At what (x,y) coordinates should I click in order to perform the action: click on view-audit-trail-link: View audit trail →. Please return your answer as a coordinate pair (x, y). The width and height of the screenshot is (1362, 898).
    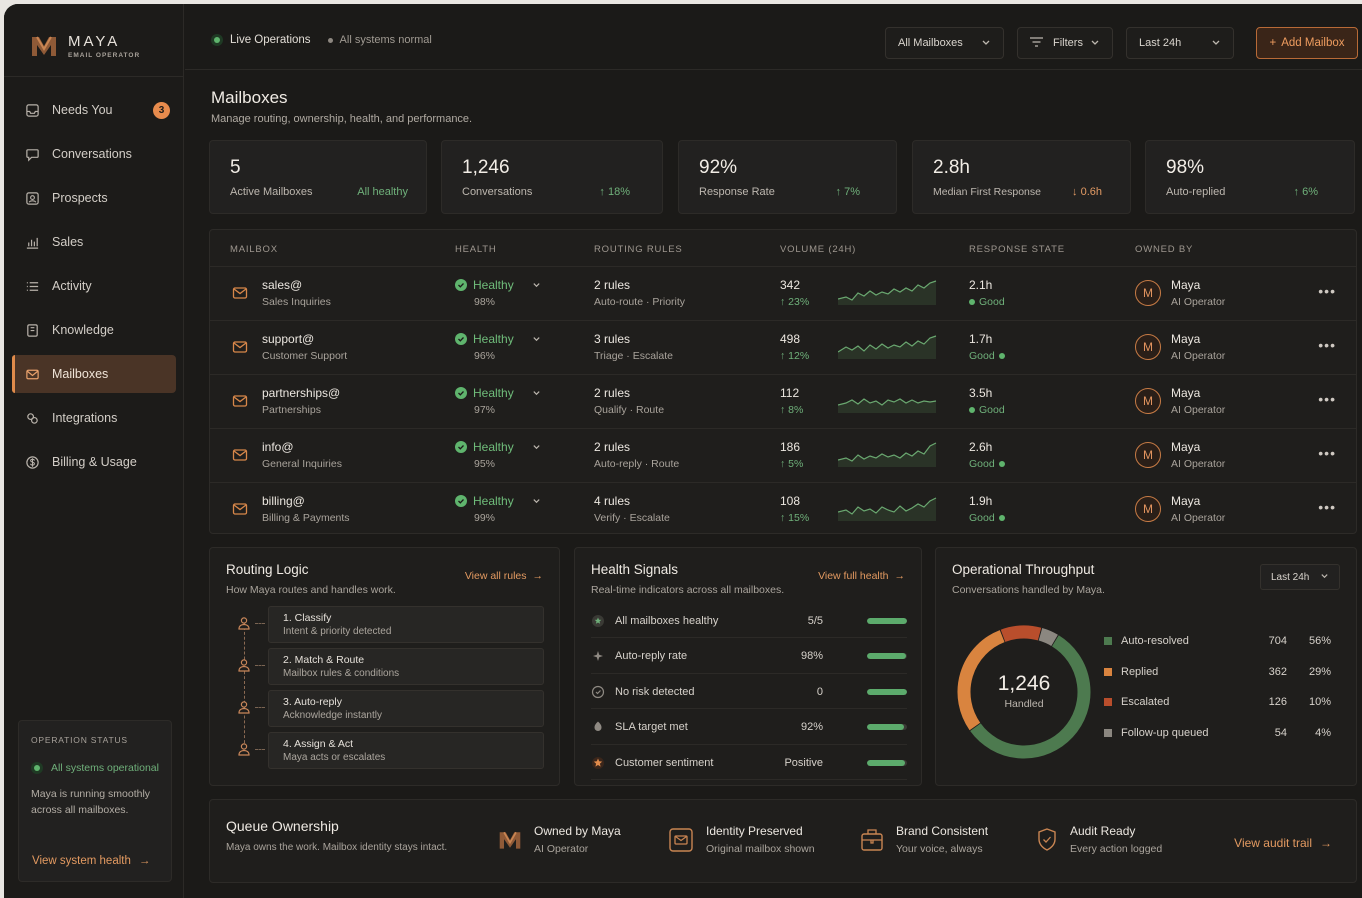
    Looking at the image, I should click on (1283, 843).